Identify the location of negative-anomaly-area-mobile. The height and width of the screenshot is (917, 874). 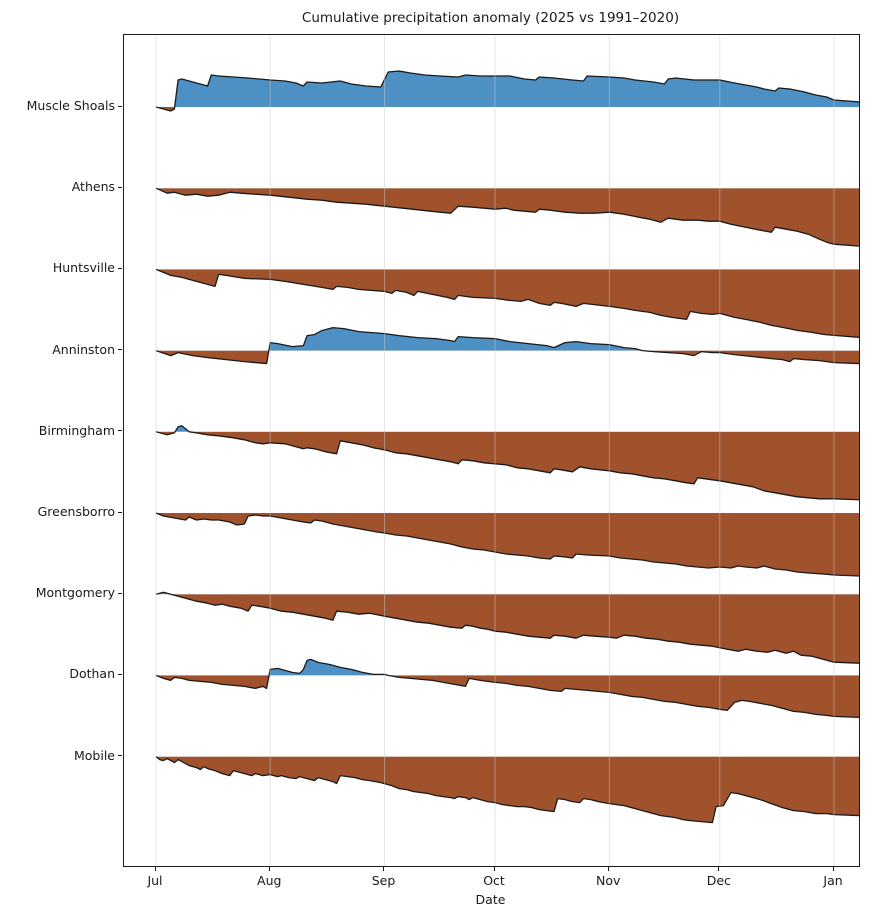
(507, 789).